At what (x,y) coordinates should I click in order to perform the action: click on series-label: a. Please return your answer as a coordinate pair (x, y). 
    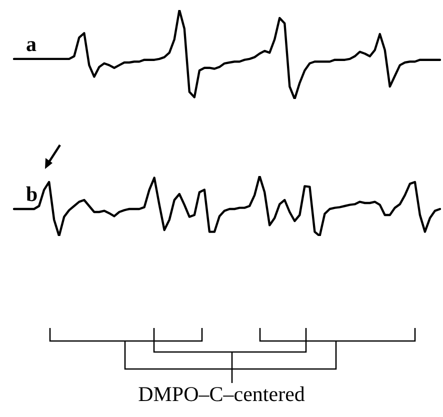
    Looking at the image, I should click on (31, 44).